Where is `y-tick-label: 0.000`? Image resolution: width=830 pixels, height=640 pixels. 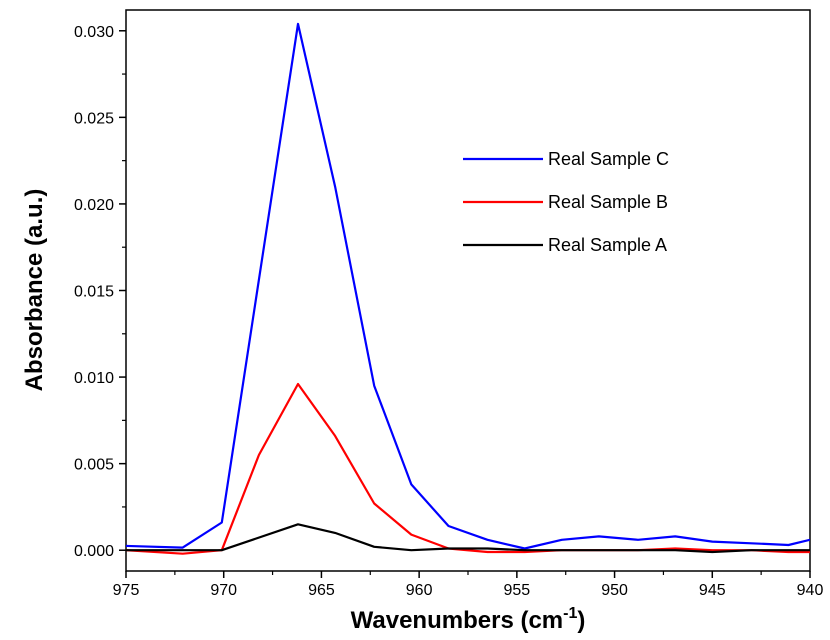
y-tick-label: 0.000 is located at coordinates (94, 551).